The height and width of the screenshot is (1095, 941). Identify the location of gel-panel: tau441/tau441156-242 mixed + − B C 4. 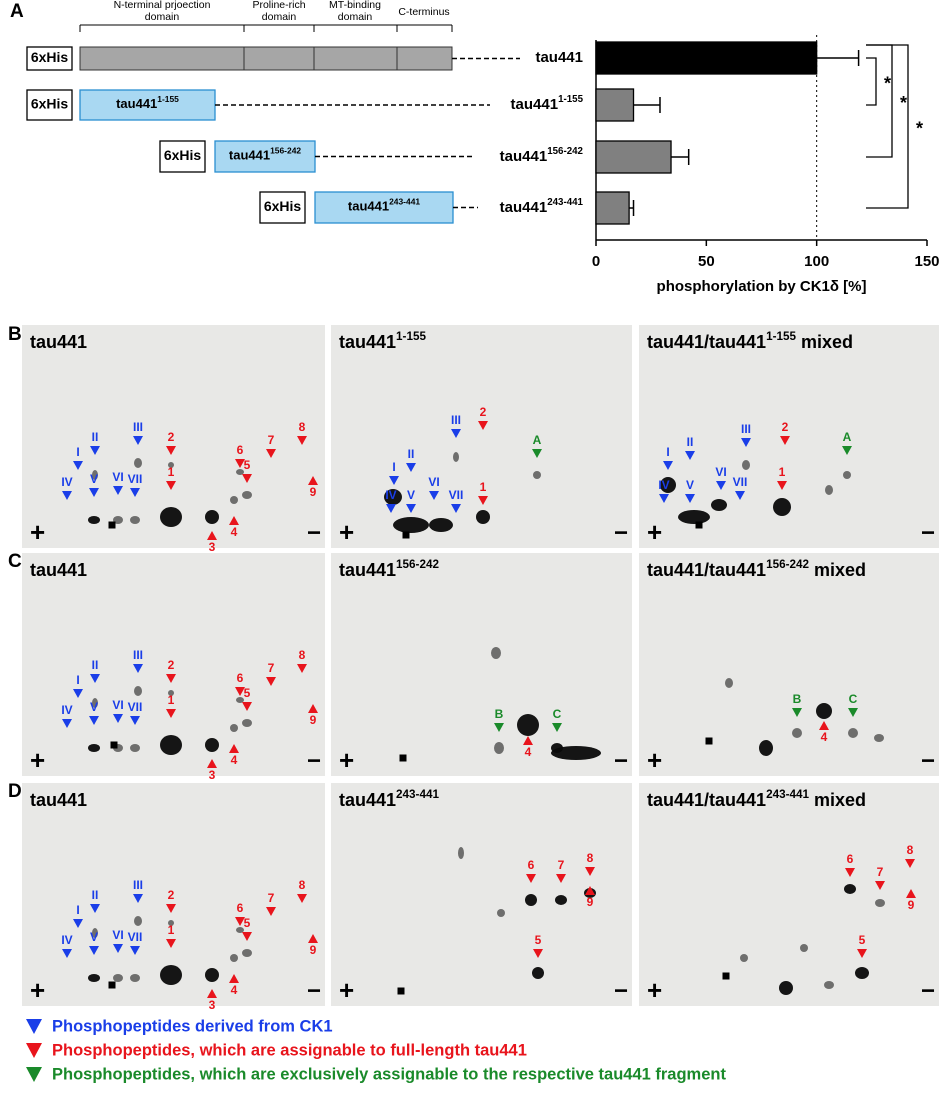
(789, 664).